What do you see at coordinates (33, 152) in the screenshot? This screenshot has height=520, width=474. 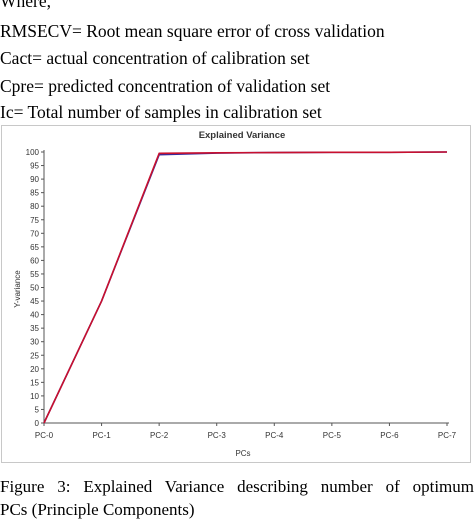 I see `y-tick-label: 100` at bounding box center [33, 152].